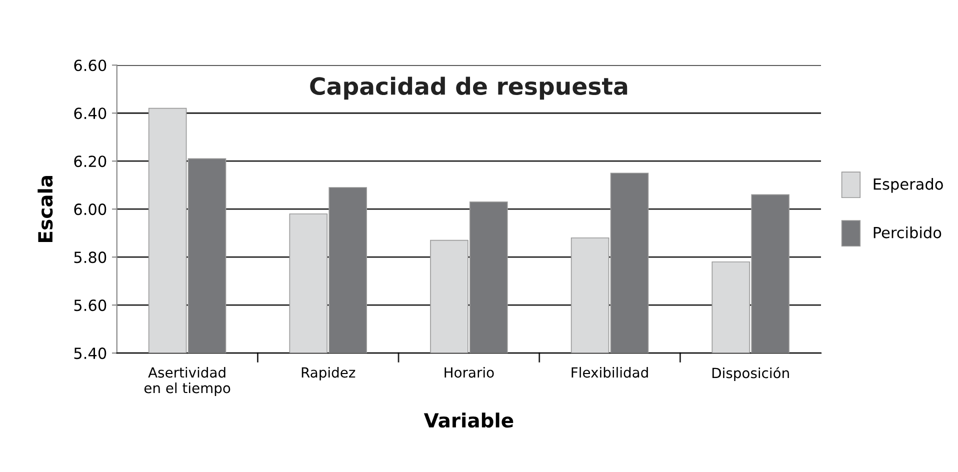  What do you see at coordinates (90, 114) in the screenshot?
I see `y-tick-label: 6.40` at bounding box center [90, 114].